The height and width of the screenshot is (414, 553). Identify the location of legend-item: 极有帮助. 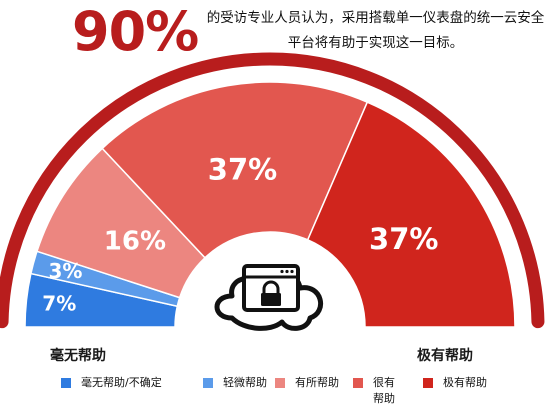
(455, 383).